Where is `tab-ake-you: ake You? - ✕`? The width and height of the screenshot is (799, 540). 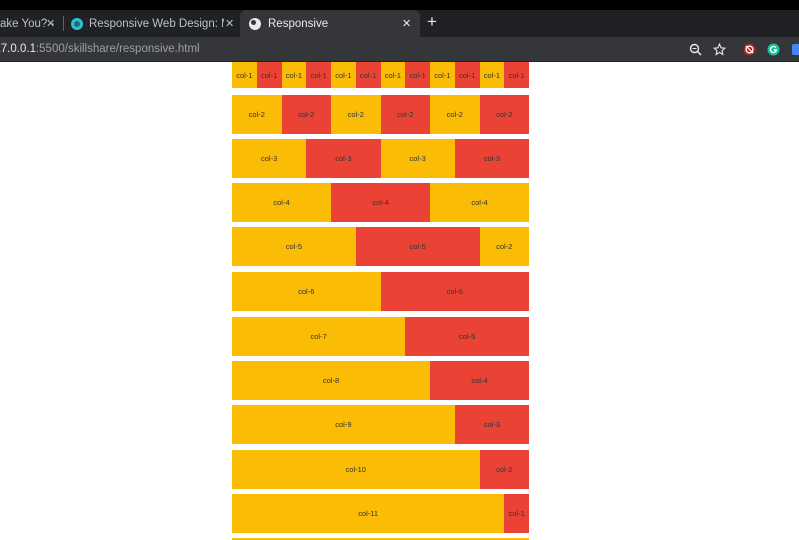 tab-ake-you: ake You? - ✕ is located at coordinates (31, 23).